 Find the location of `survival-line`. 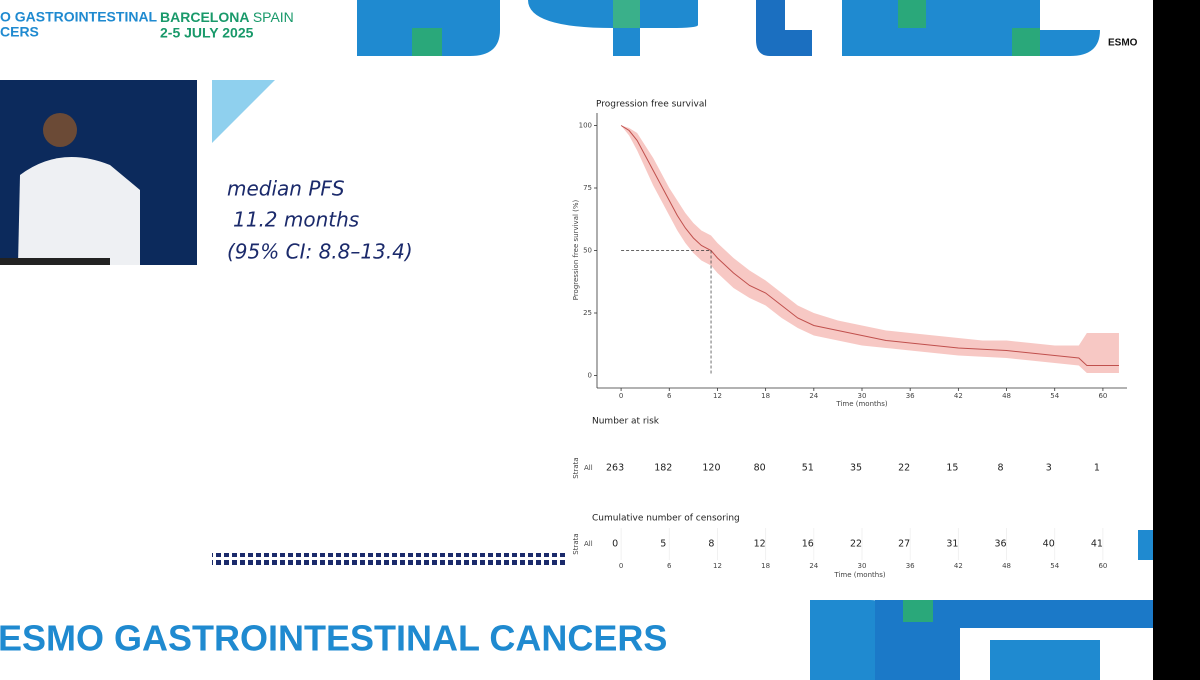

survival-line is located at coordinates (869, 245).